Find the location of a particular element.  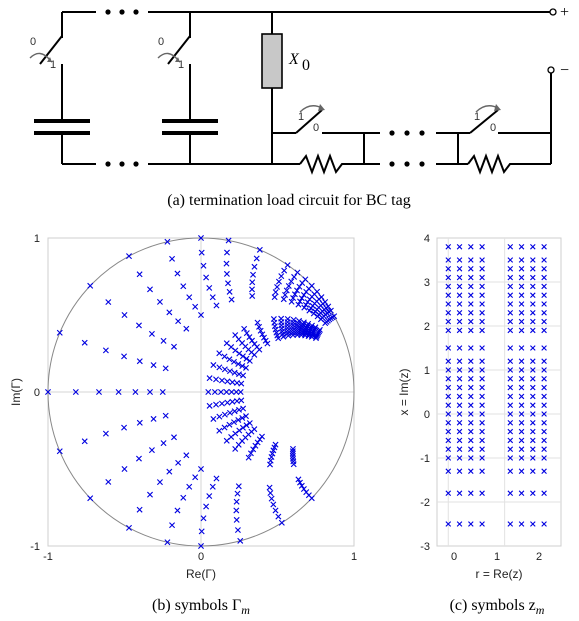

svg-text: 1 is located at coordinates (53, 65).